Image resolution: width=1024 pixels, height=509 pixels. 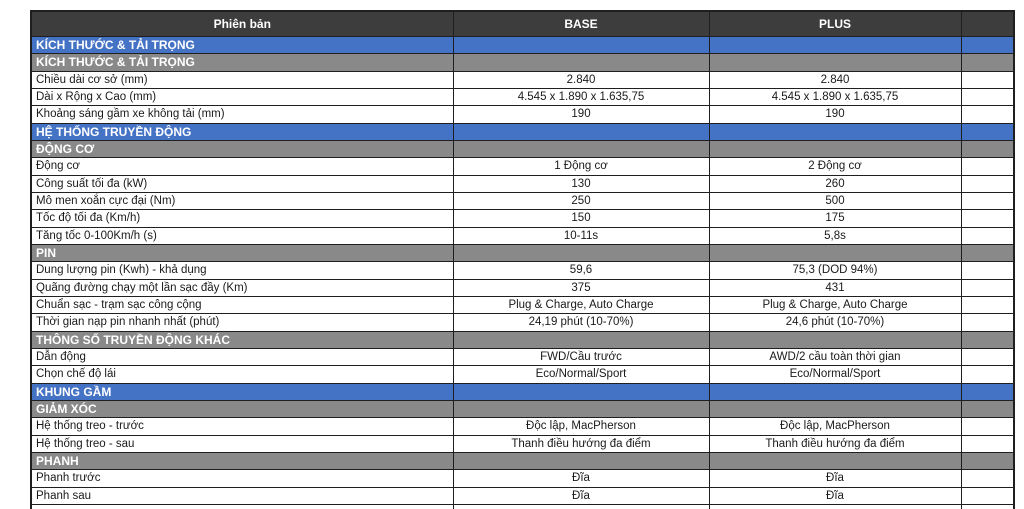 I want to click on base-value-cell: 1 Động cơ, so click(x=581, y=166).